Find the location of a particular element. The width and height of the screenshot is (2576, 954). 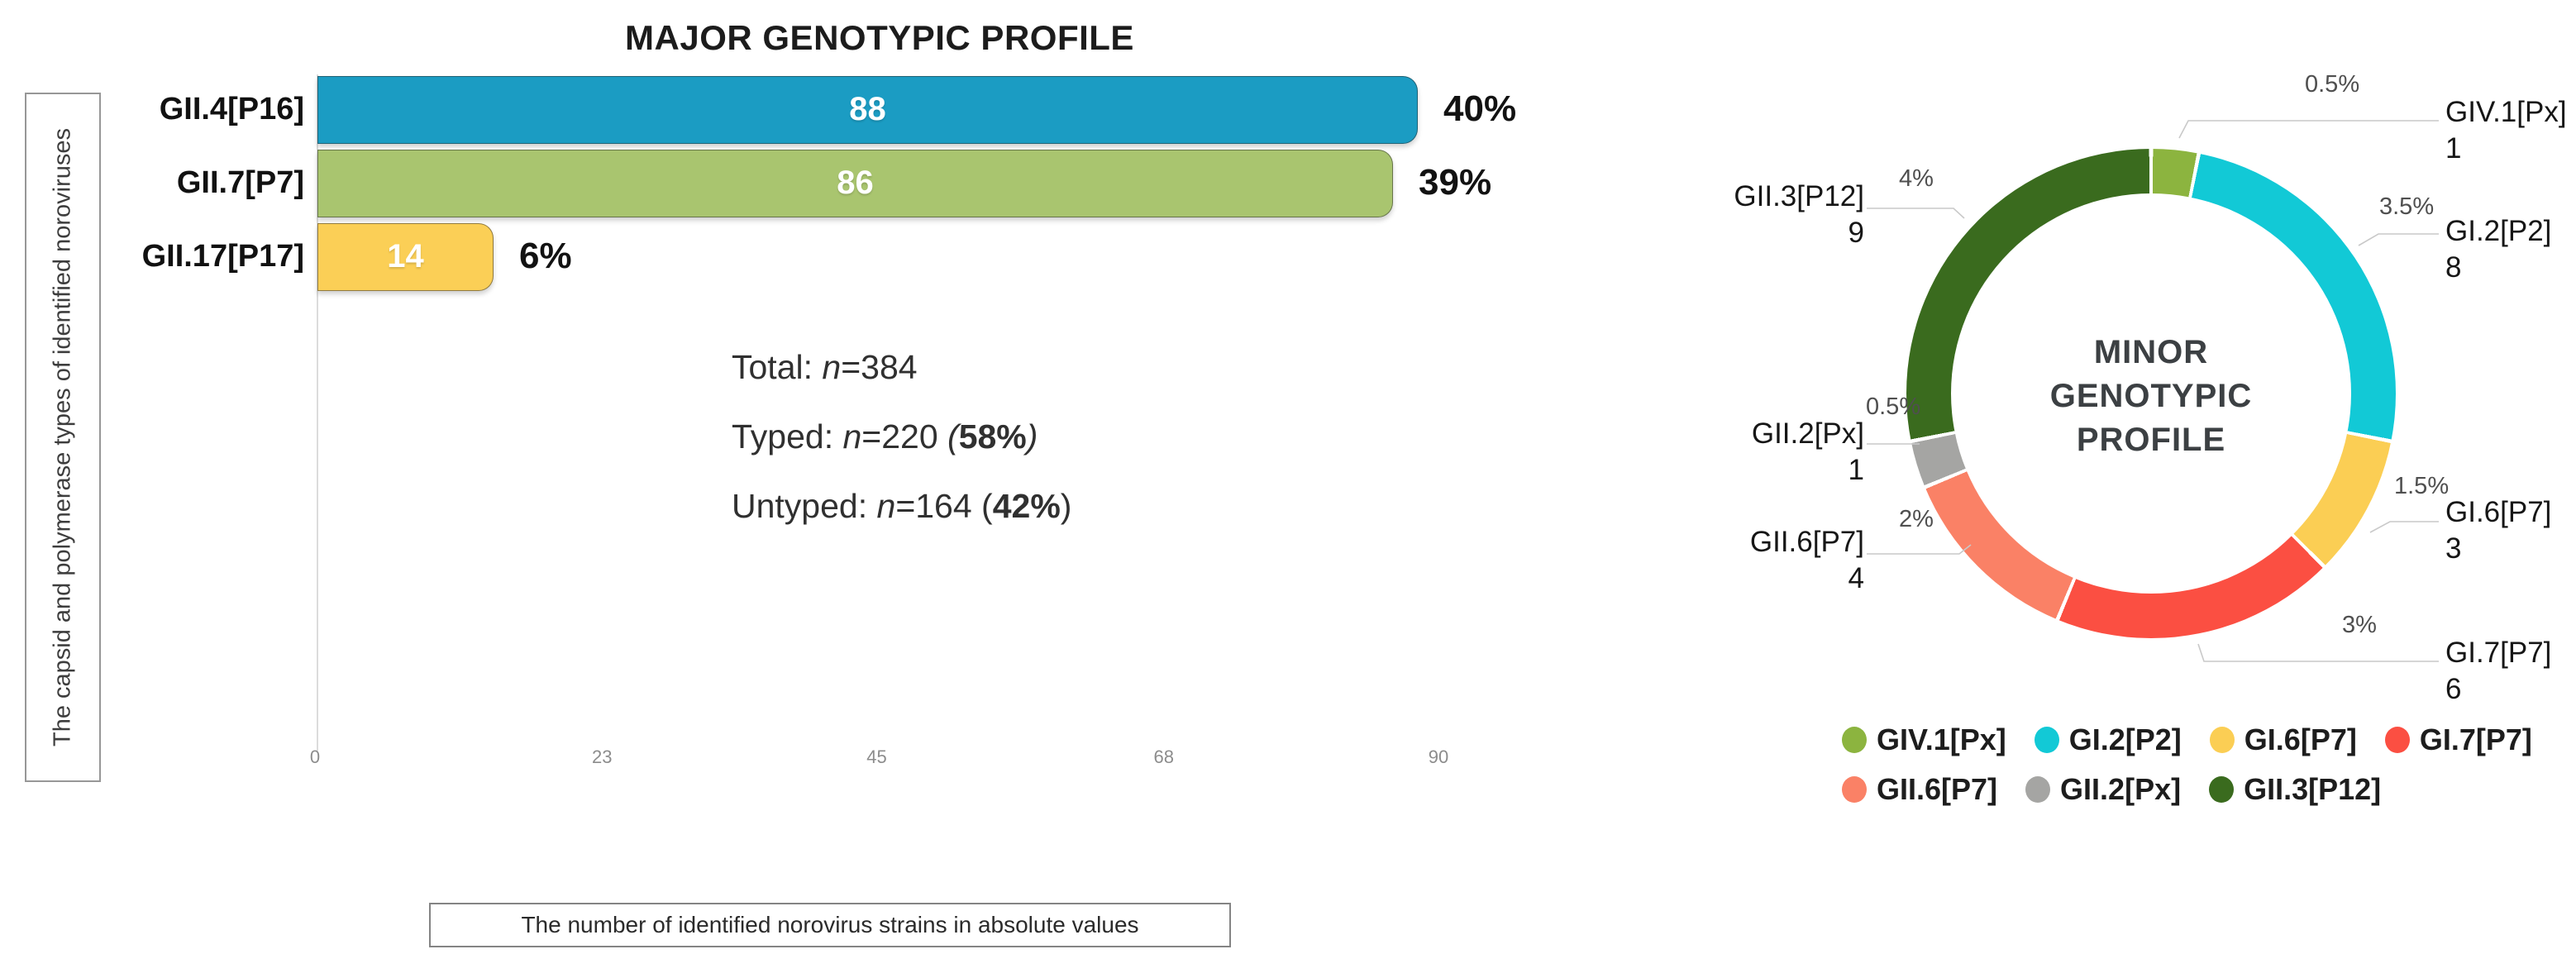

callout-percentage: 3.5% is located at coordinates (2407, 206).